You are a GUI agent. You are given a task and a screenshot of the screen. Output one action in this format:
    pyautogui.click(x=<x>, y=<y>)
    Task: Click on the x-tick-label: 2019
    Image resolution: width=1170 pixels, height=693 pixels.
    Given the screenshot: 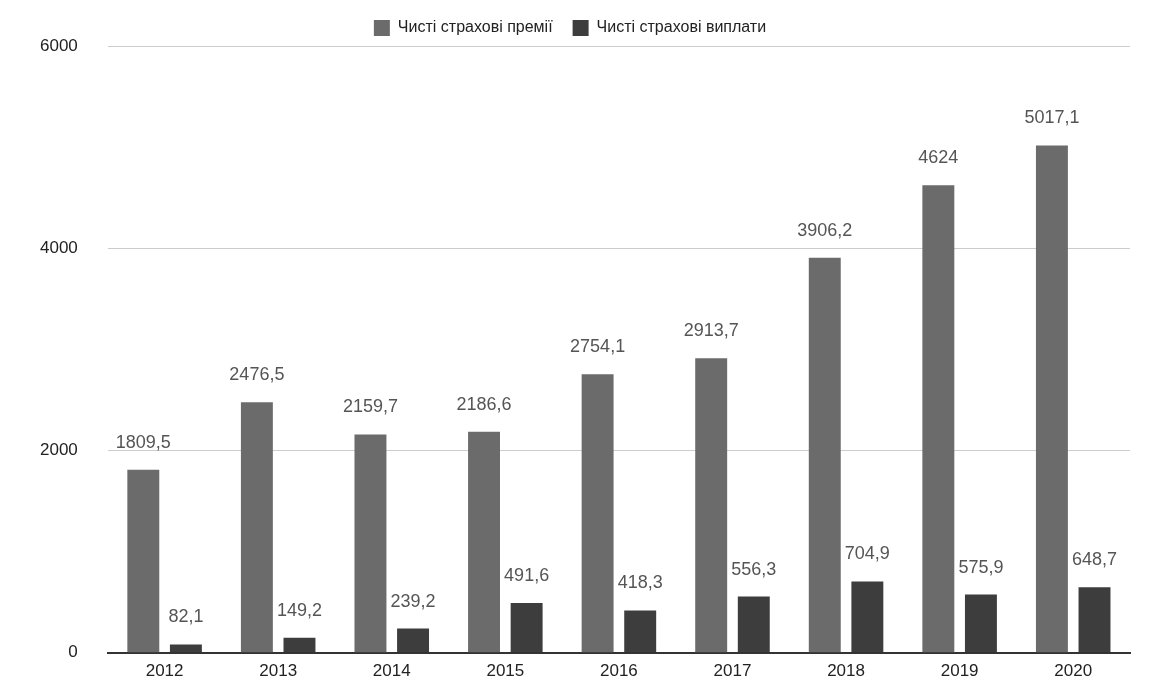 What is the action you would take?
    pyautogui.click(x=959, y=670)
    